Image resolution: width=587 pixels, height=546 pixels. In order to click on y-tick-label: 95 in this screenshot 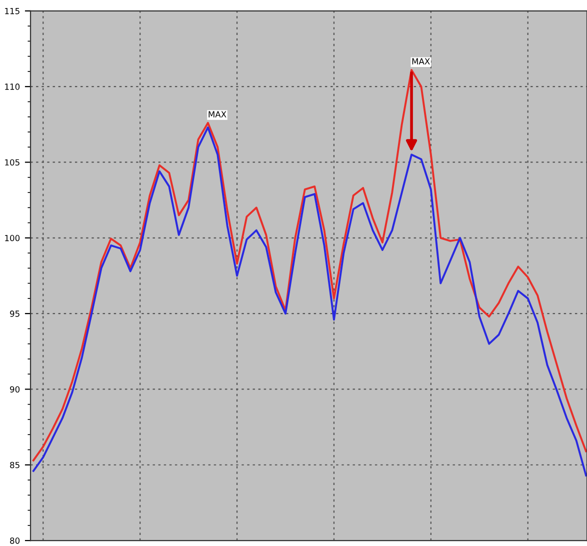, I will do `click(15, 313)`.